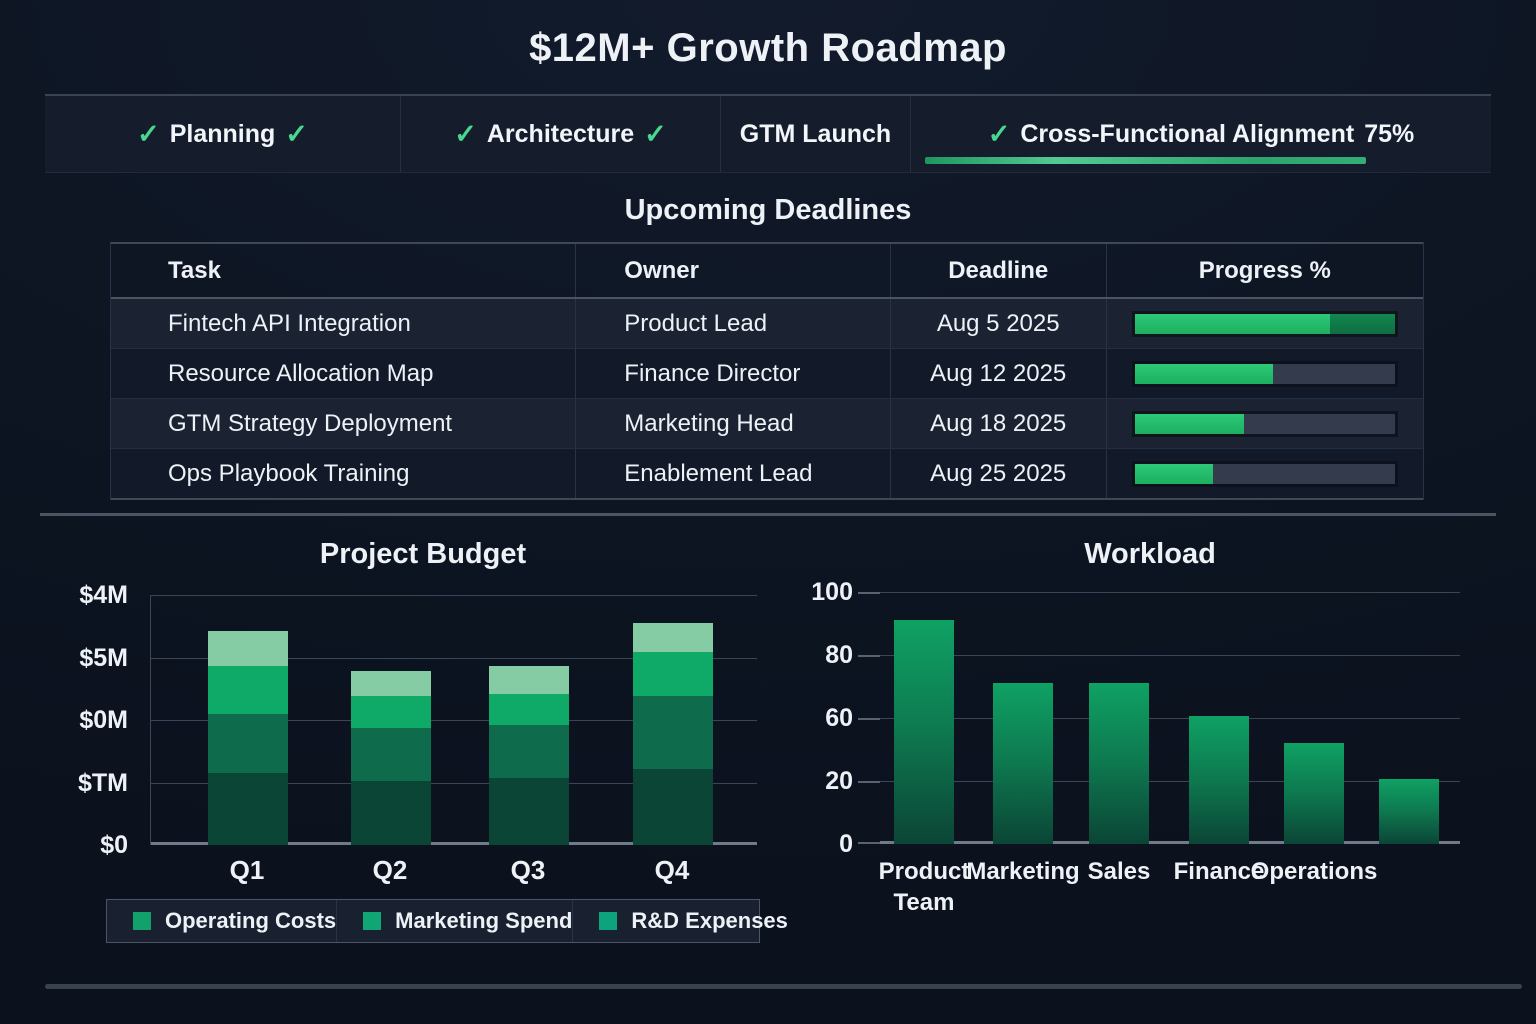  Describe the element at coordinates (839, 718) in the screenshot. I see `y-tick-label: 60` at that location.